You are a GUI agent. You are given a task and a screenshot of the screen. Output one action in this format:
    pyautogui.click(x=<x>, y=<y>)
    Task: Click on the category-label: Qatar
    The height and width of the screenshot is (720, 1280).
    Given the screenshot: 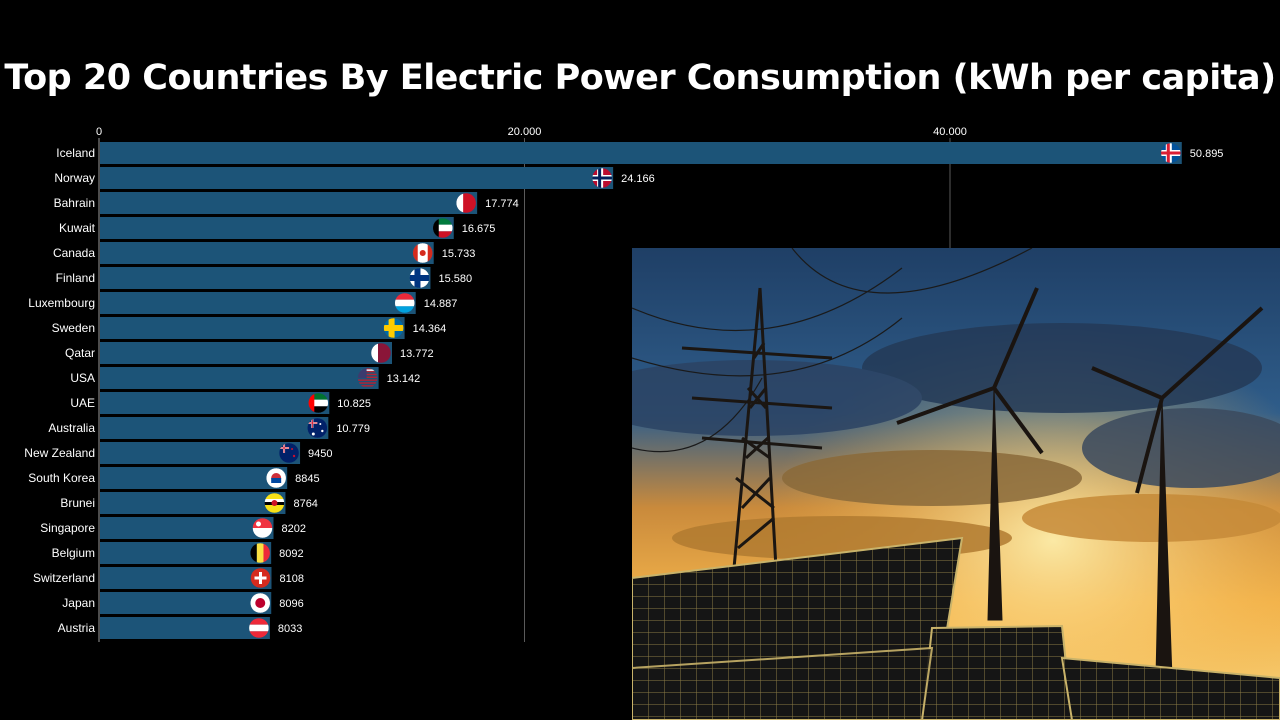 What is the action you would take?
    pyautogui.click(x=80, y=353)
    